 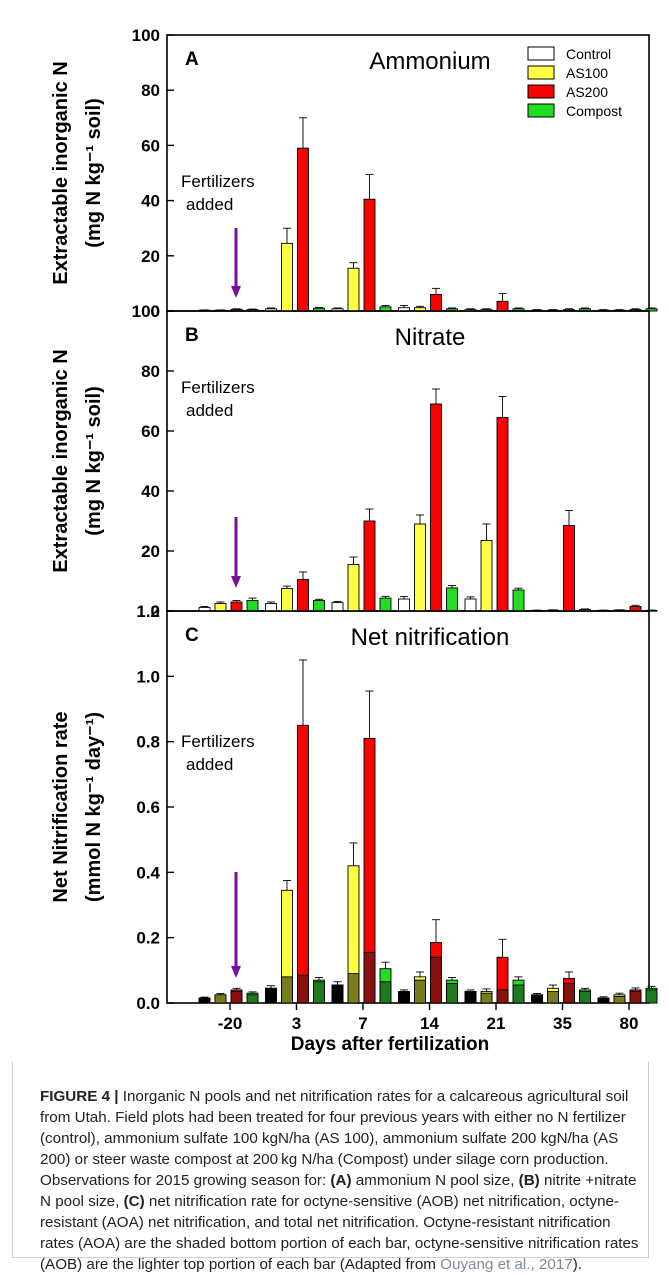 What do you see at coordinates (569, 568) in the screenshot?
I see `bar-as200-day35` at bounding box center [569, 568].